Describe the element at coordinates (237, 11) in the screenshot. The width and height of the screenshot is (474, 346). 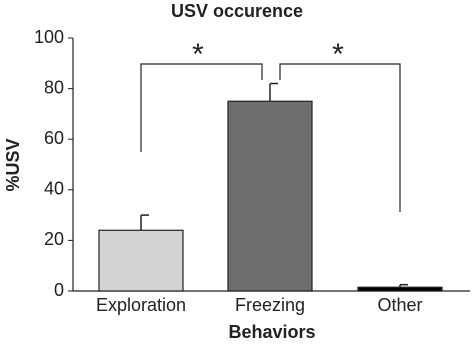
I see `chart-title: USV occurence` at that location.